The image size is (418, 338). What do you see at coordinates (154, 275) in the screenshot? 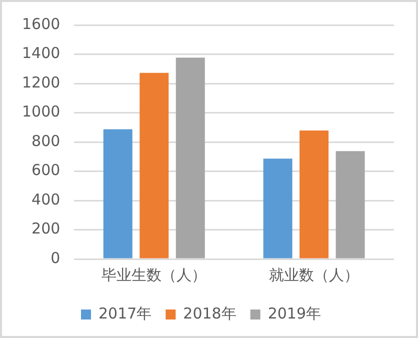
I see `x-tick-label: 毕业生数（人）` at bounding box center [154, 275].